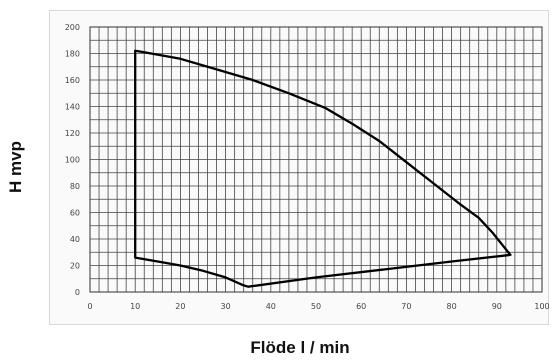  Describe the element at coordinates (75, 266) in the screenshot. I see `y-tick-label: 20` at that location.